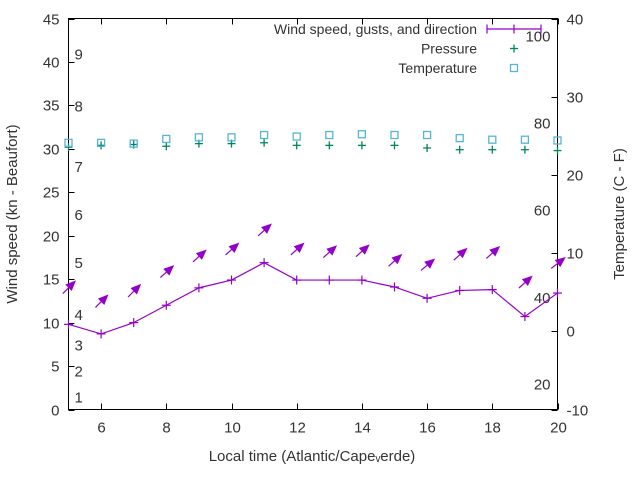 The image size is (640, 480). Describe the element at coordinates (55, 411) in the screenshot. I see `left-tick-label: 0` at that location.